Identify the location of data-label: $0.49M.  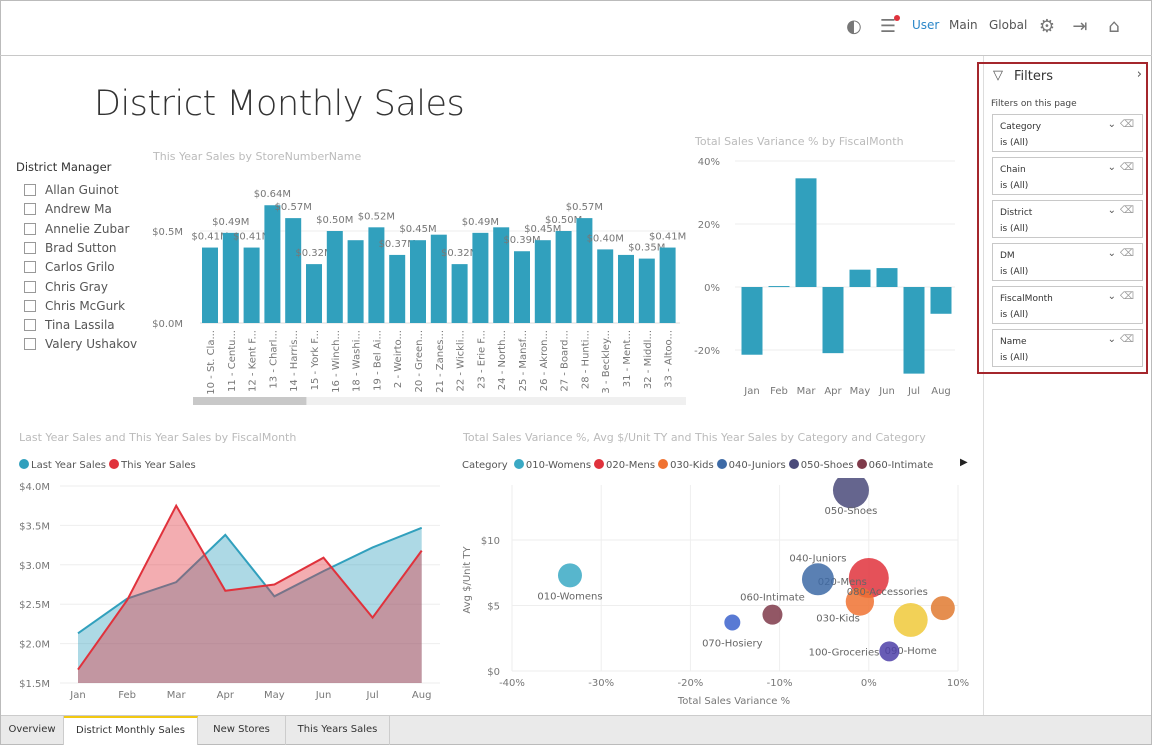
(480, 222).